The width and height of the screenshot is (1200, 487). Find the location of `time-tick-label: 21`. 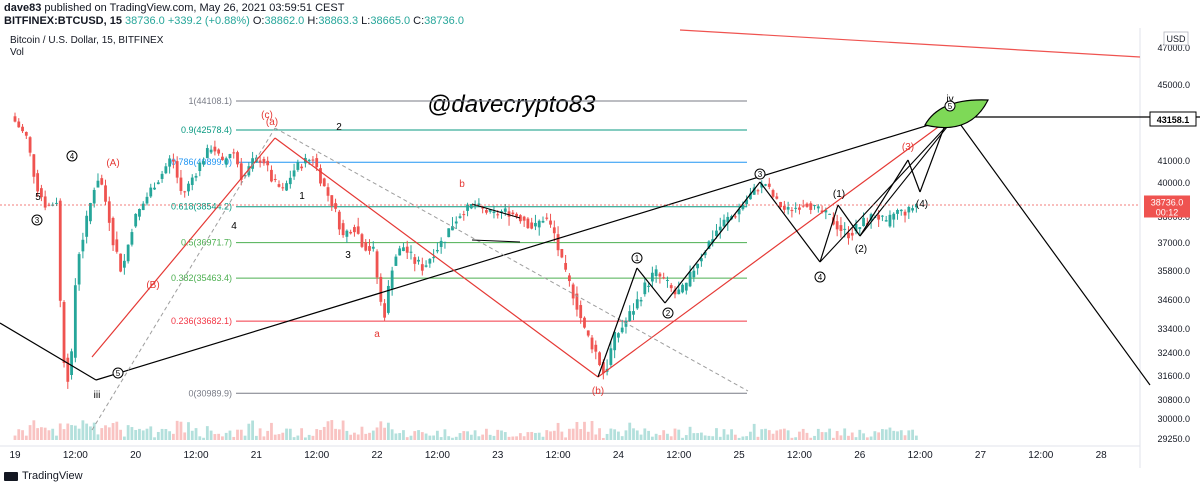

time-tick-label: 21 is located at coordinates (257, 455).